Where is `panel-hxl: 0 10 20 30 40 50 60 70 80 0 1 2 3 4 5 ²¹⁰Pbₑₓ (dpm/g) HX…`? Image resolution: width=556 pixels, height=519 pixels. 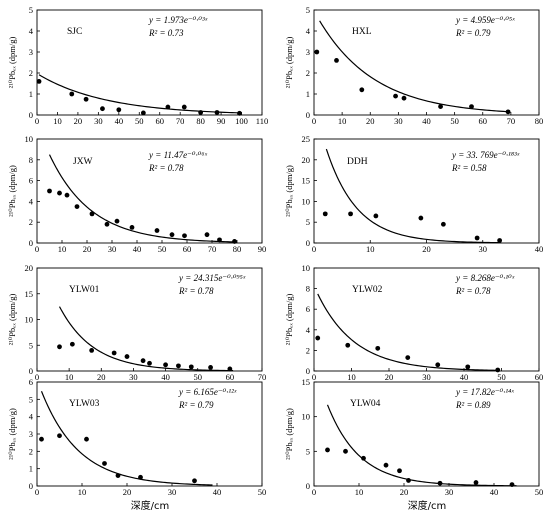 panel-hxl: 0 10 20 30 40 50 60 70 80 0 1 2 3 4 5 ²¹⁰Pbₑₓ (dpm/g) HX… is located at coordinates (413, 65).